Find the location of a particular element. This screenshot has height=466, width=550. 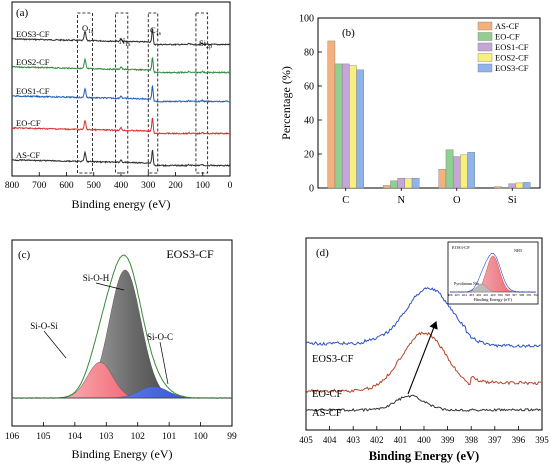

inset-x-tick-403: 403 is located at coordinates (471, 295).